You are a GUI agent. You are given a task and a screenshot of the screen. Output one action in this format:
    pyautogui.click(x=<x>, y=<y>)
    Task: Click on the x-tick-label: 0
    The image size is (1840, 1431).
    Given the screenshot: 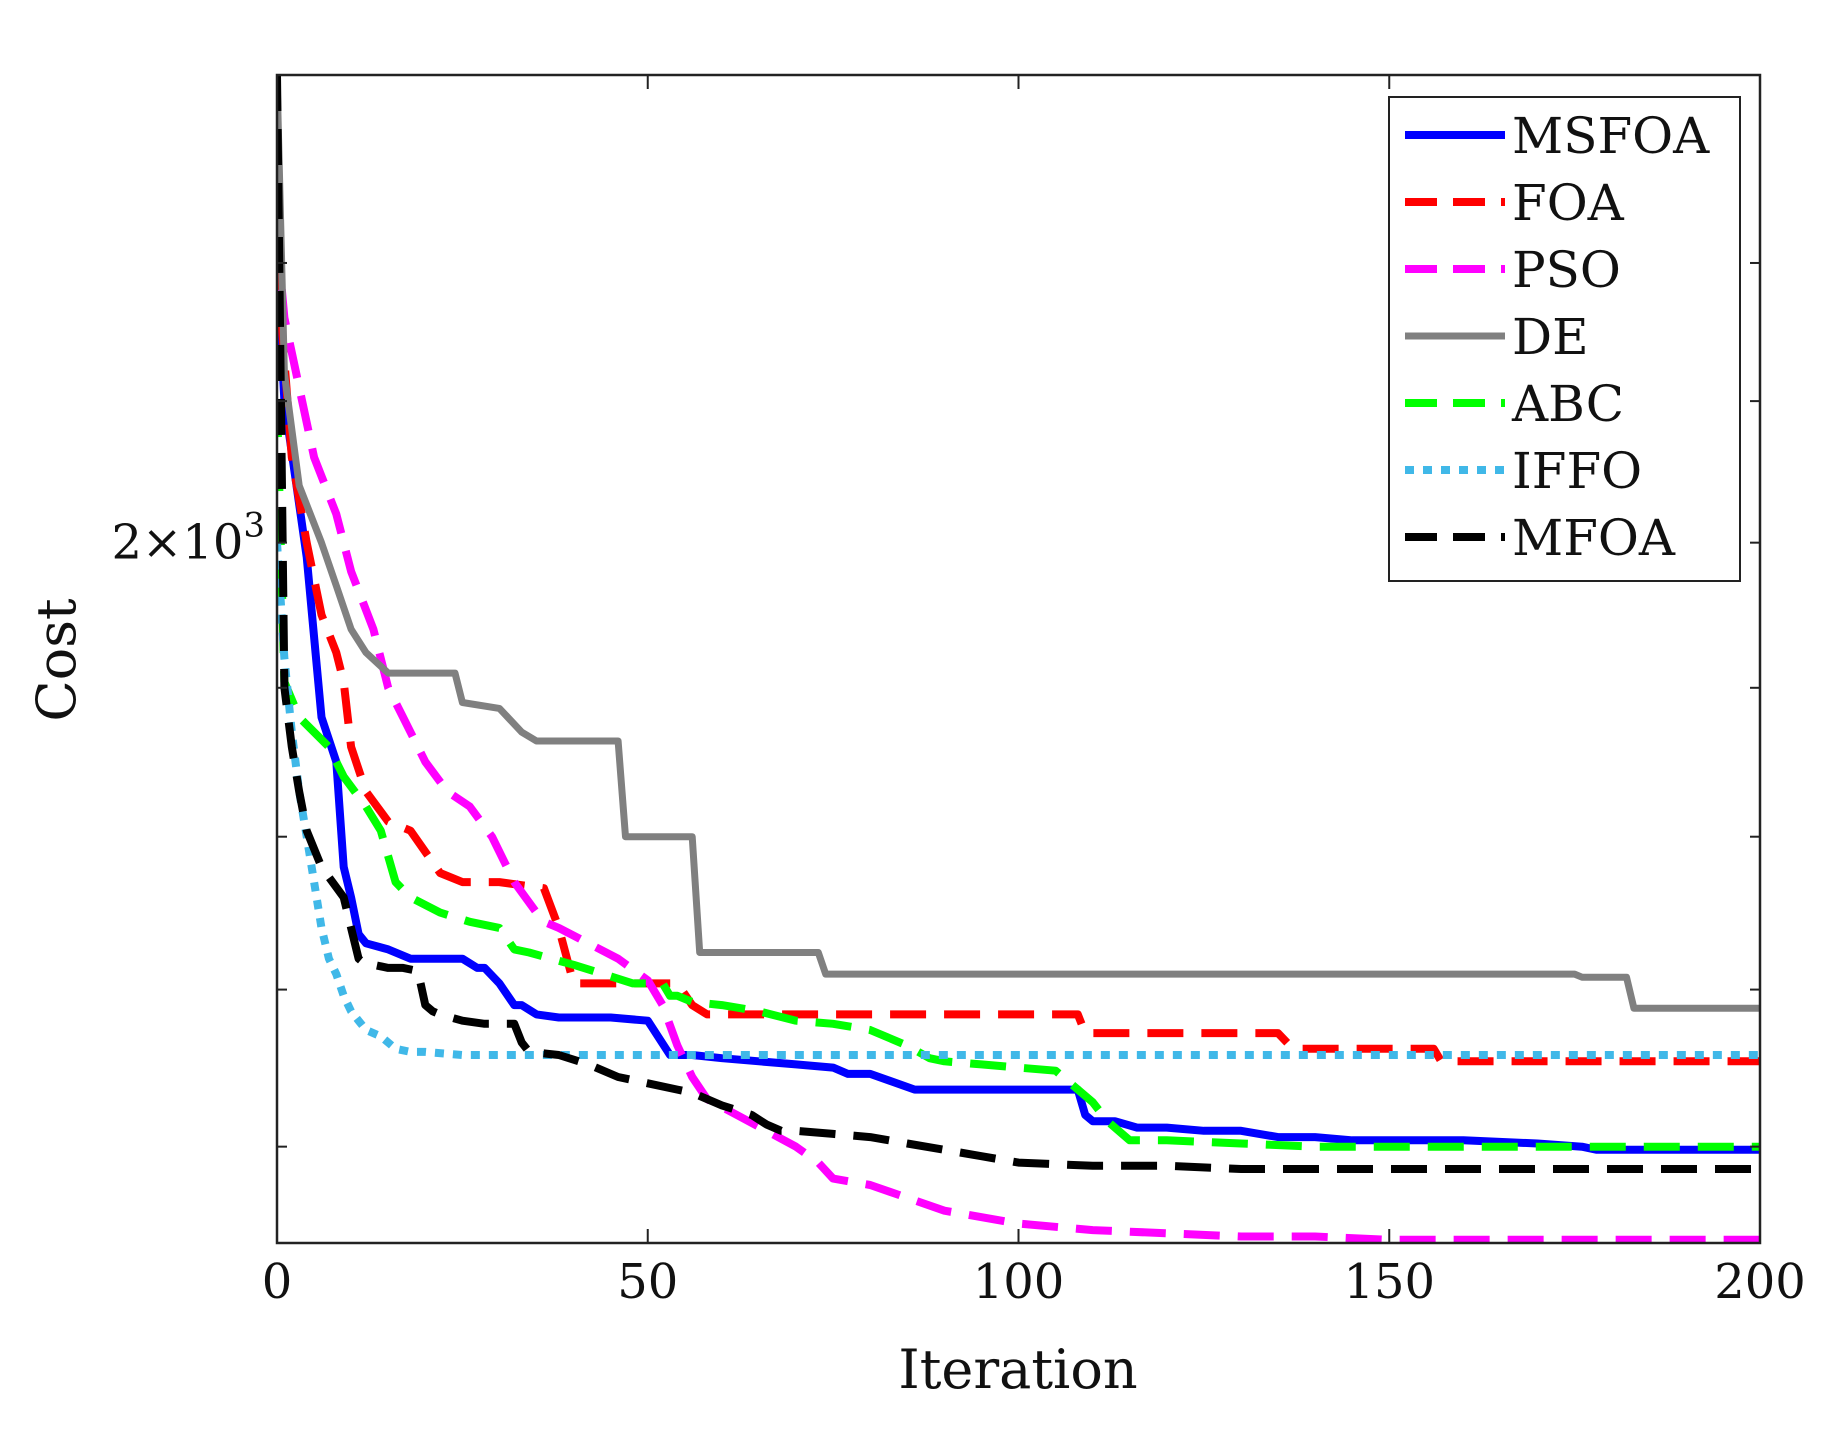 What is the action you would take?
    pyautogui.click(x=277, y=1282)
    